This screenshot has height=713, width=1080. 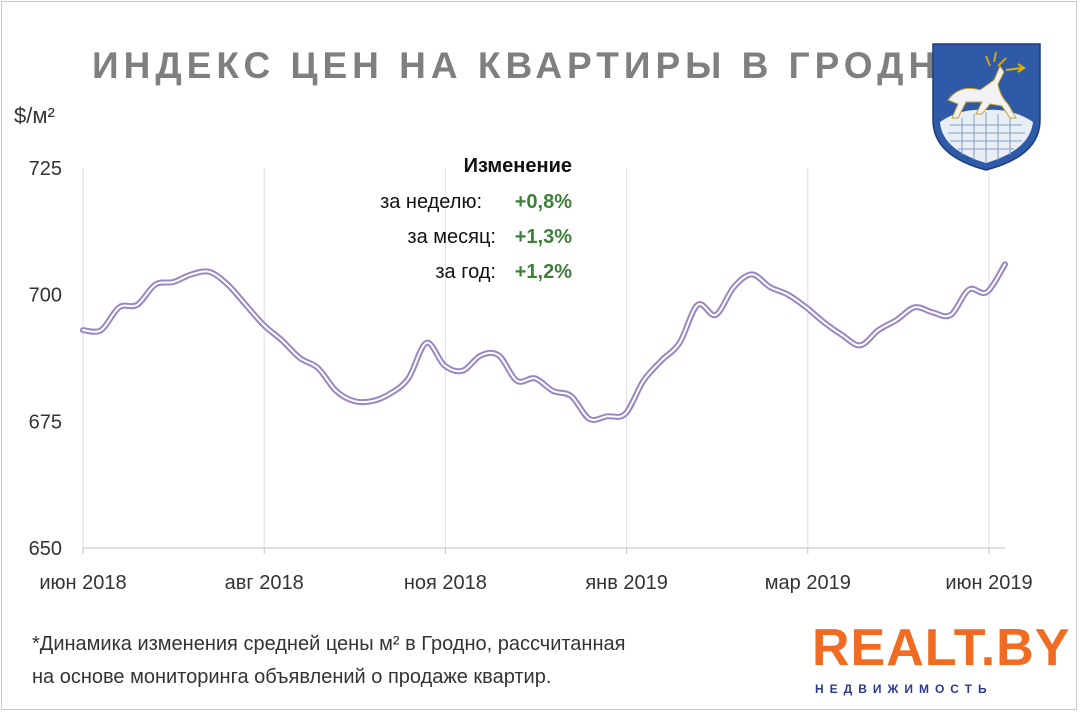 What do you see at coordinates (431, 202) in the screenshot?
I see `change-week-label: за неделю:` at bounding box center [431, 202].